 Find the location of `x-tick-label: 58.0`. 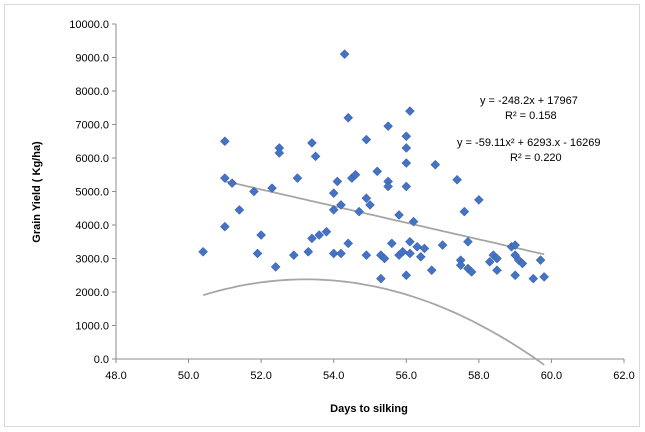

x-tick-label: 58.0 is located at coordinates (478, 376).